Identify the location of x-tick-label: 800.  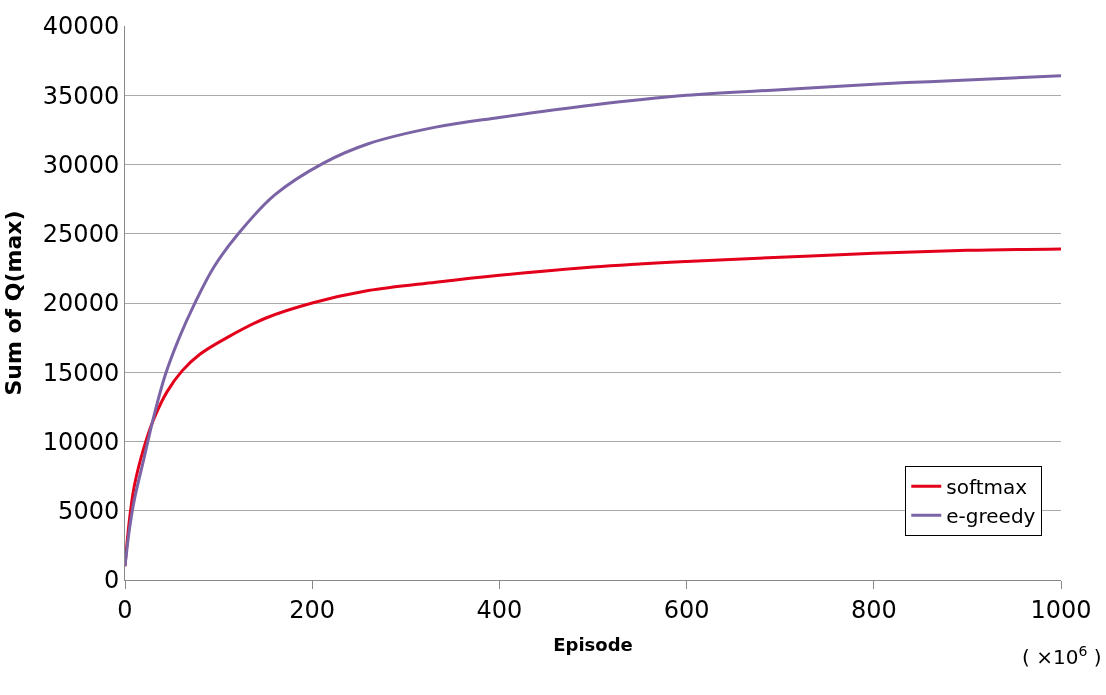
(873, 609).